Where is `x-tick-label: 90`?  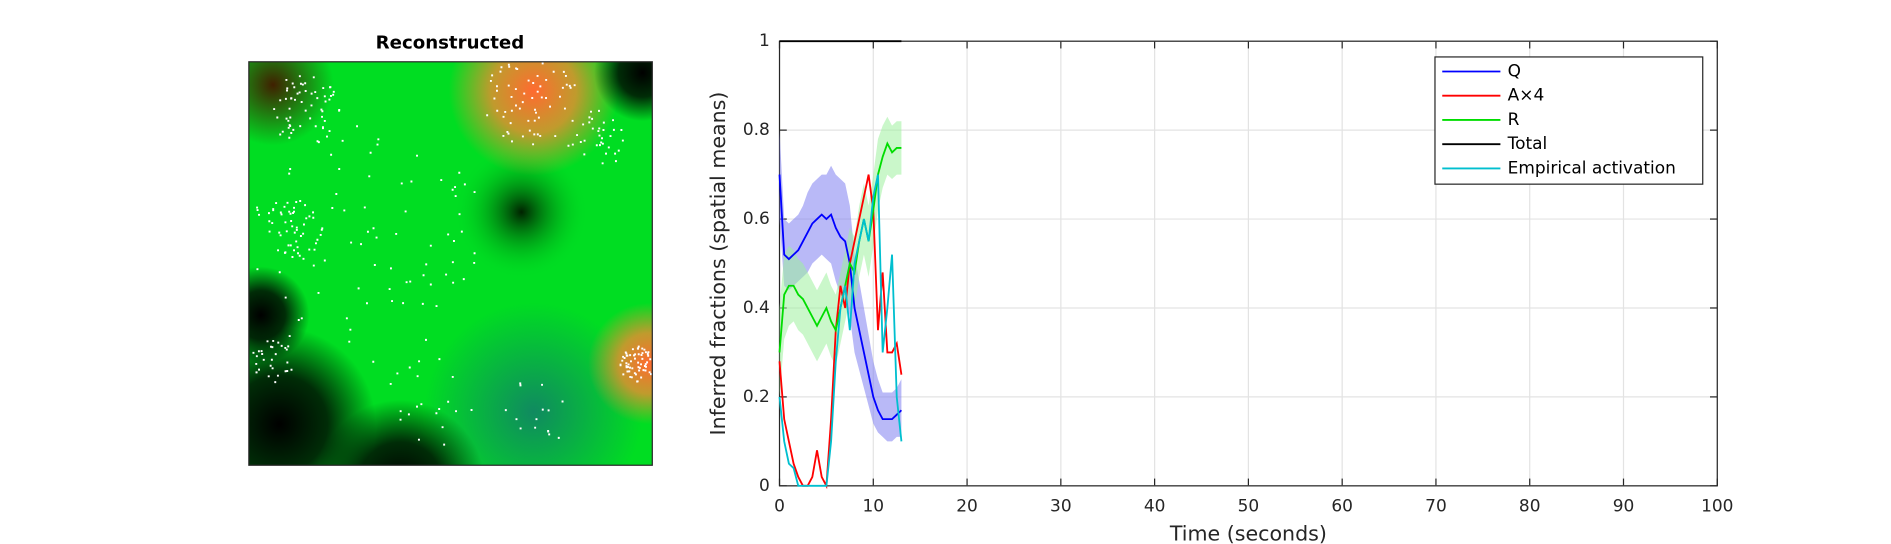
x-tick-label: 90 is located at coordinates (1624, 505).